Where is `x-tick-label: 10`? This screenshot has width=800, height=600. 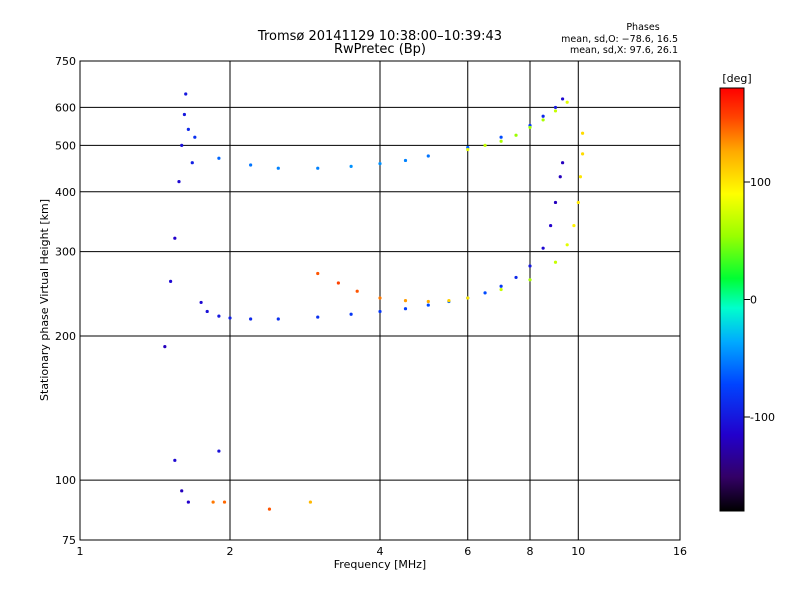
x-tick-label: 10 is located at coordinates (578, 551).